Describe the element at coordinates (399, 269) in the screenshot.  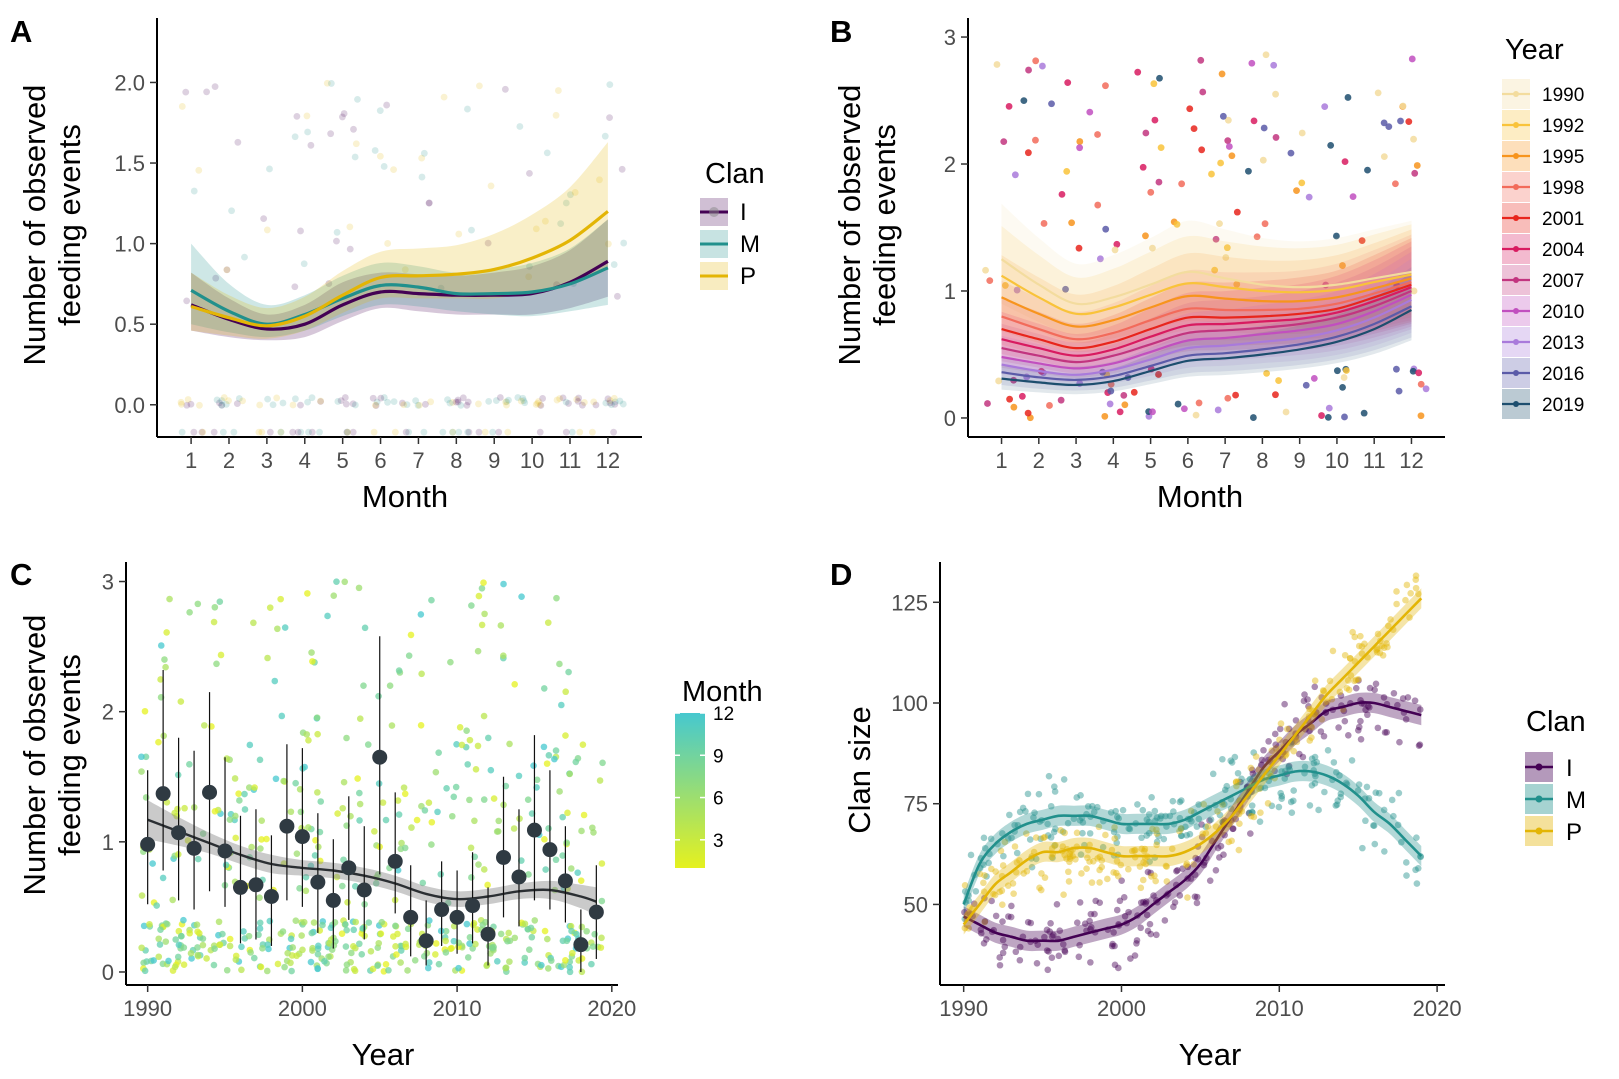
I see `series-line-P` at that location.